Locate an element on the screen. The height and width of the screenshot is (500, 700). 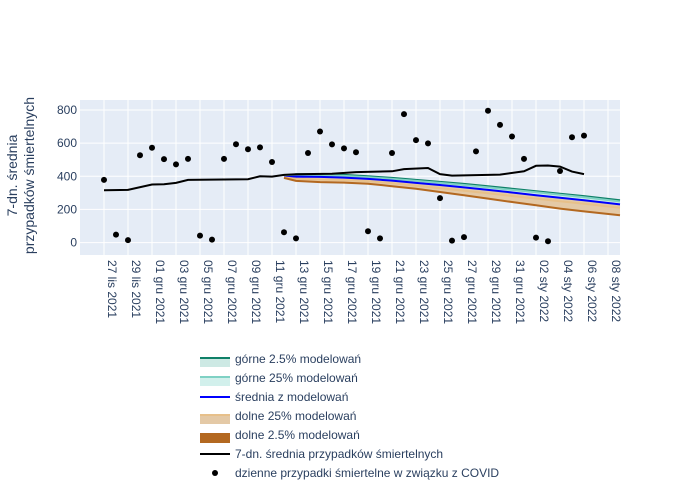
x-tick-label: 29 gru 2021 is located at coordinates (496, 292).